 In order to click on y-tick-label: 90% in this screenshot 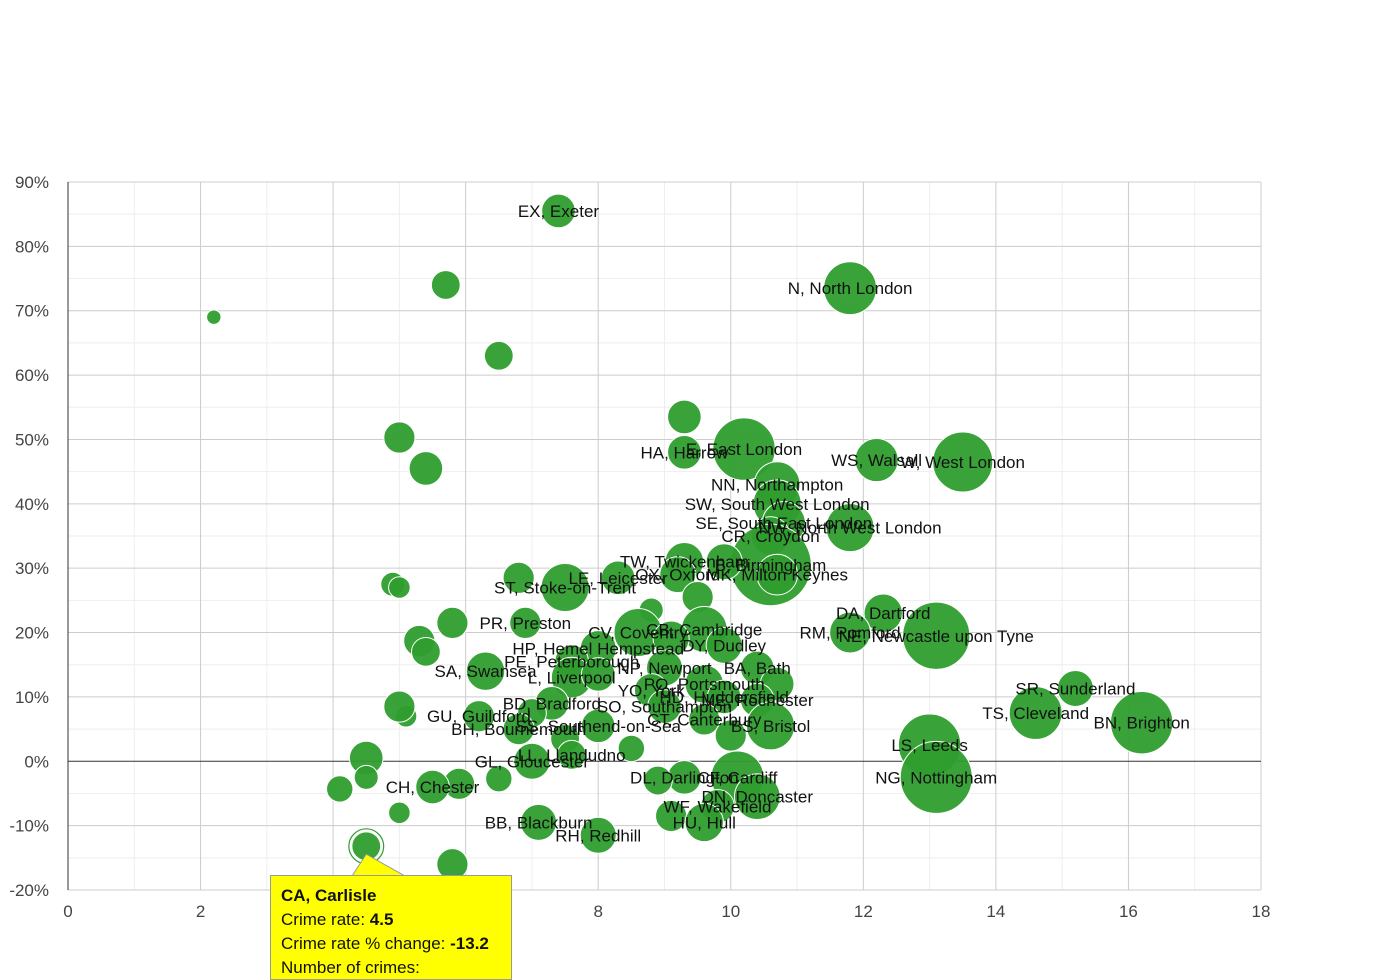, I will do `click(32, 182)`.